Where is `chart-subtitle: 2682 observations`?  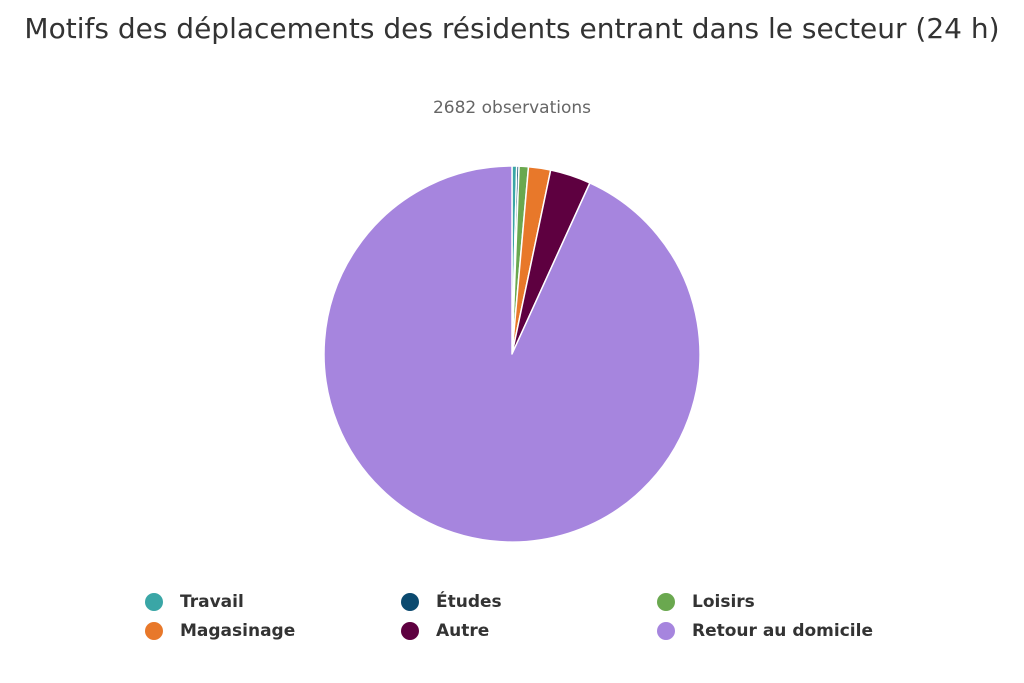
chart-subtitle: 2682 observations is located at coordinates (512, 108).